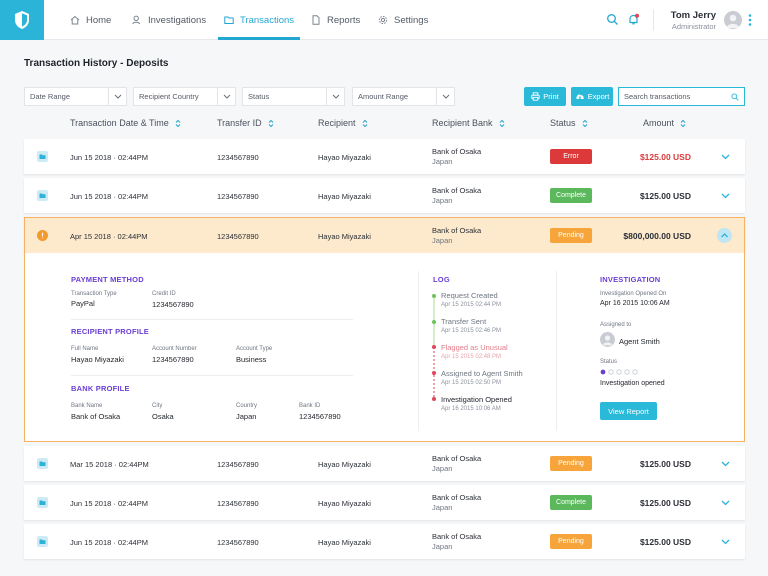 The height and width of the screenshot is (576, 768). I want to click on header-bank-label: Recipient Bank, so click(462, 123).